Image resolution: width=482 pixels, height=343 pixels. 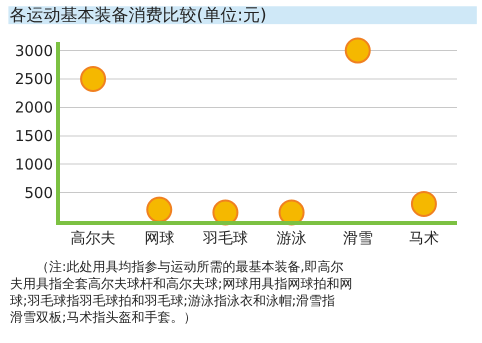 I want to click on y-tick-label: 2500, so click(x=33, y=79).